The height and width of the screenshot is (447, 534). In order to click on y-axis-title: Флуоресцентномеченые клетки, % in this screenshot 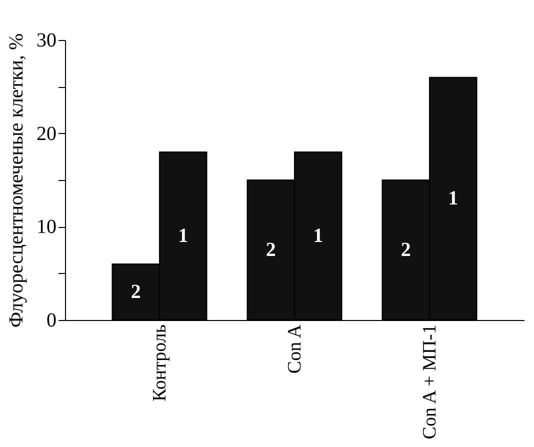, I will do `click(17, 180)`.